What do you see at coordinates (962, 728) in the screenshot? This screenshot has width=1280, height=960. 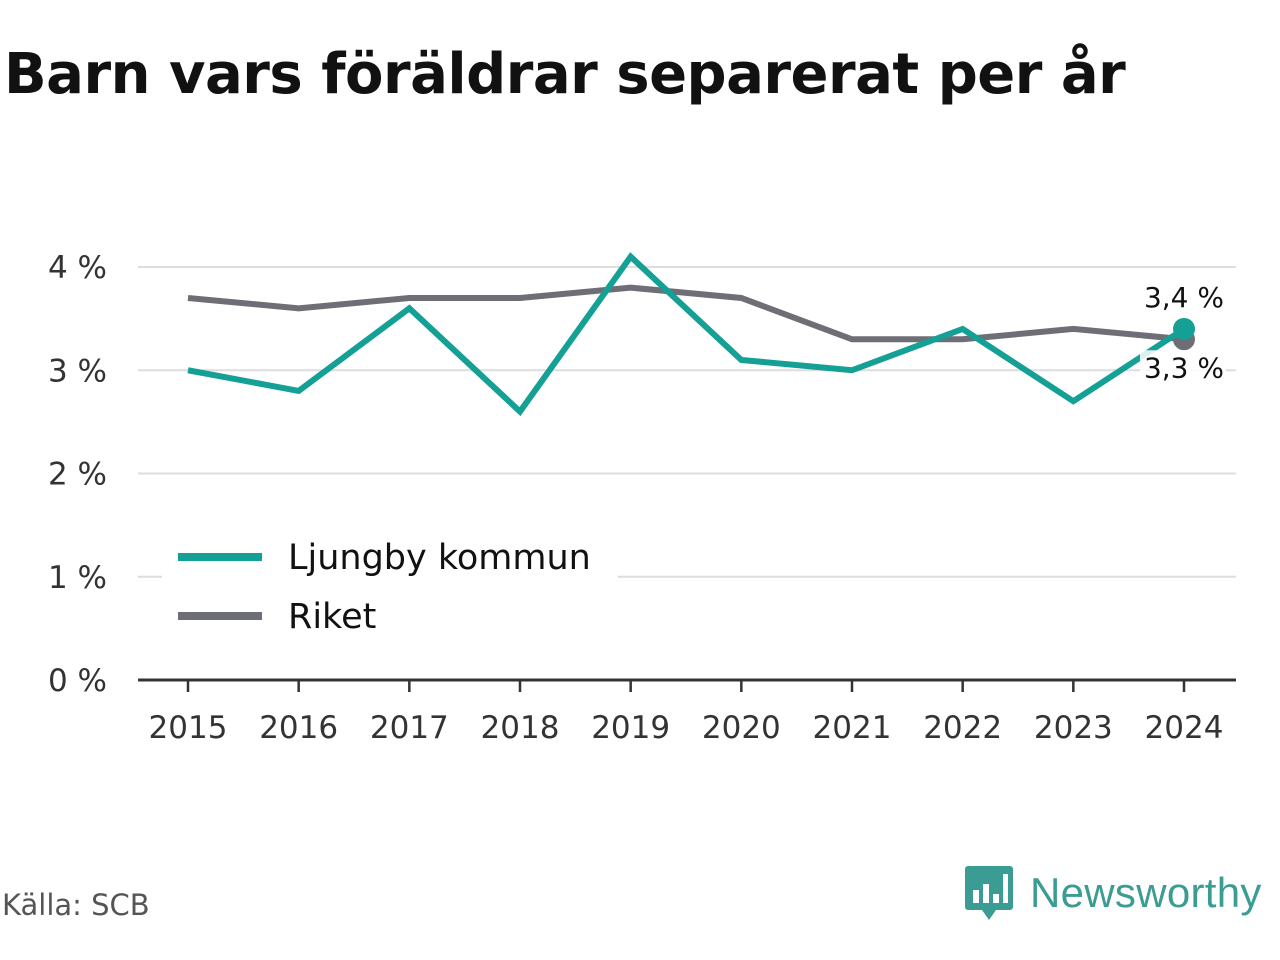 I see `x-tick-label-7: 2022` at bounding box center [962, 728].